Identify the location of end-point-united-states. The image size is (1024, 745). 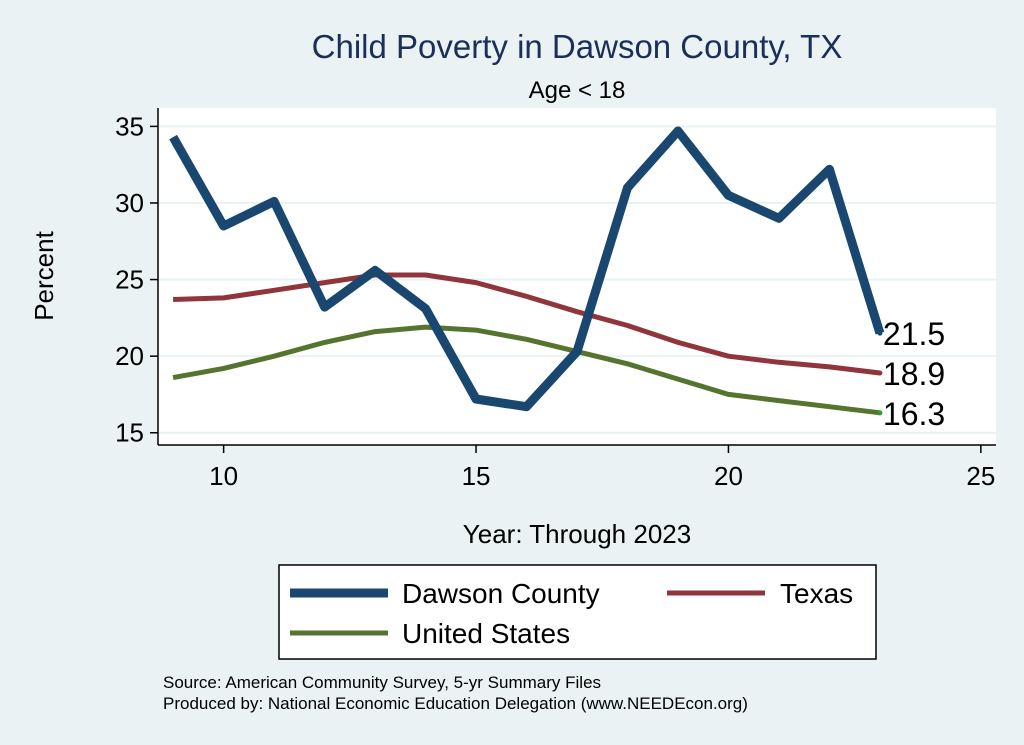
(880, 413).